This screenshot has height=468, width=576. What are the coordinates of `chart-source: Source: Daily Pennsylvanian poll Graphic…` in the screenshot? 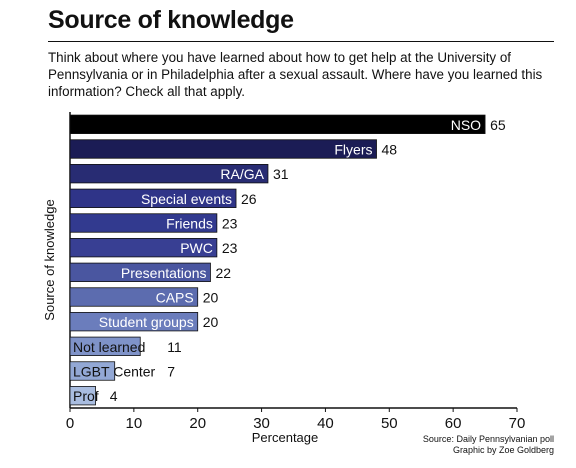 It's located at (488, 445).